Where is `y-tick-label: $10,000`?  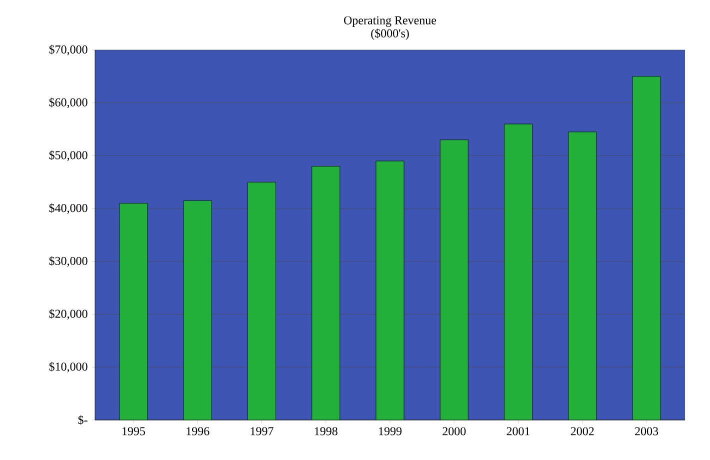
y-tick-label: $10,000 is located at coordinates (68, 367).